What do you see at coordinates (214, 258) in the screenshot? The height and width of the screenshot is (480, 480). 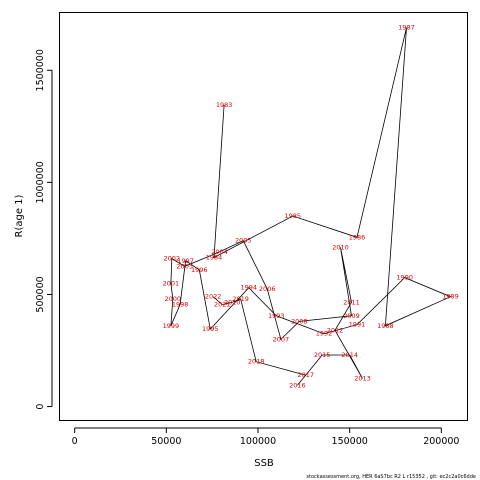 I see `data-point-year-label: 1984` at bounding box center [214, 258].